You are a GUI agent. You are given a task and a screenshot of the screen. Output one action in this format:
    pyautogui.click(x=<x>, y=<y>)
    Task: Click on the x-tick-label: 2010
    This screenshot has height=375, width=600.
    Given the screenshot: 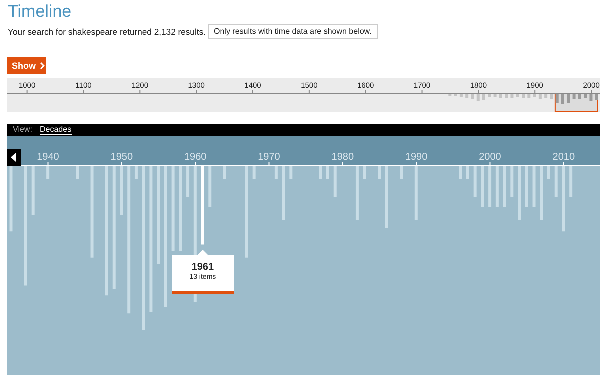 What is the action you would take?
    pyautogui.click(x=564, y=157)
    